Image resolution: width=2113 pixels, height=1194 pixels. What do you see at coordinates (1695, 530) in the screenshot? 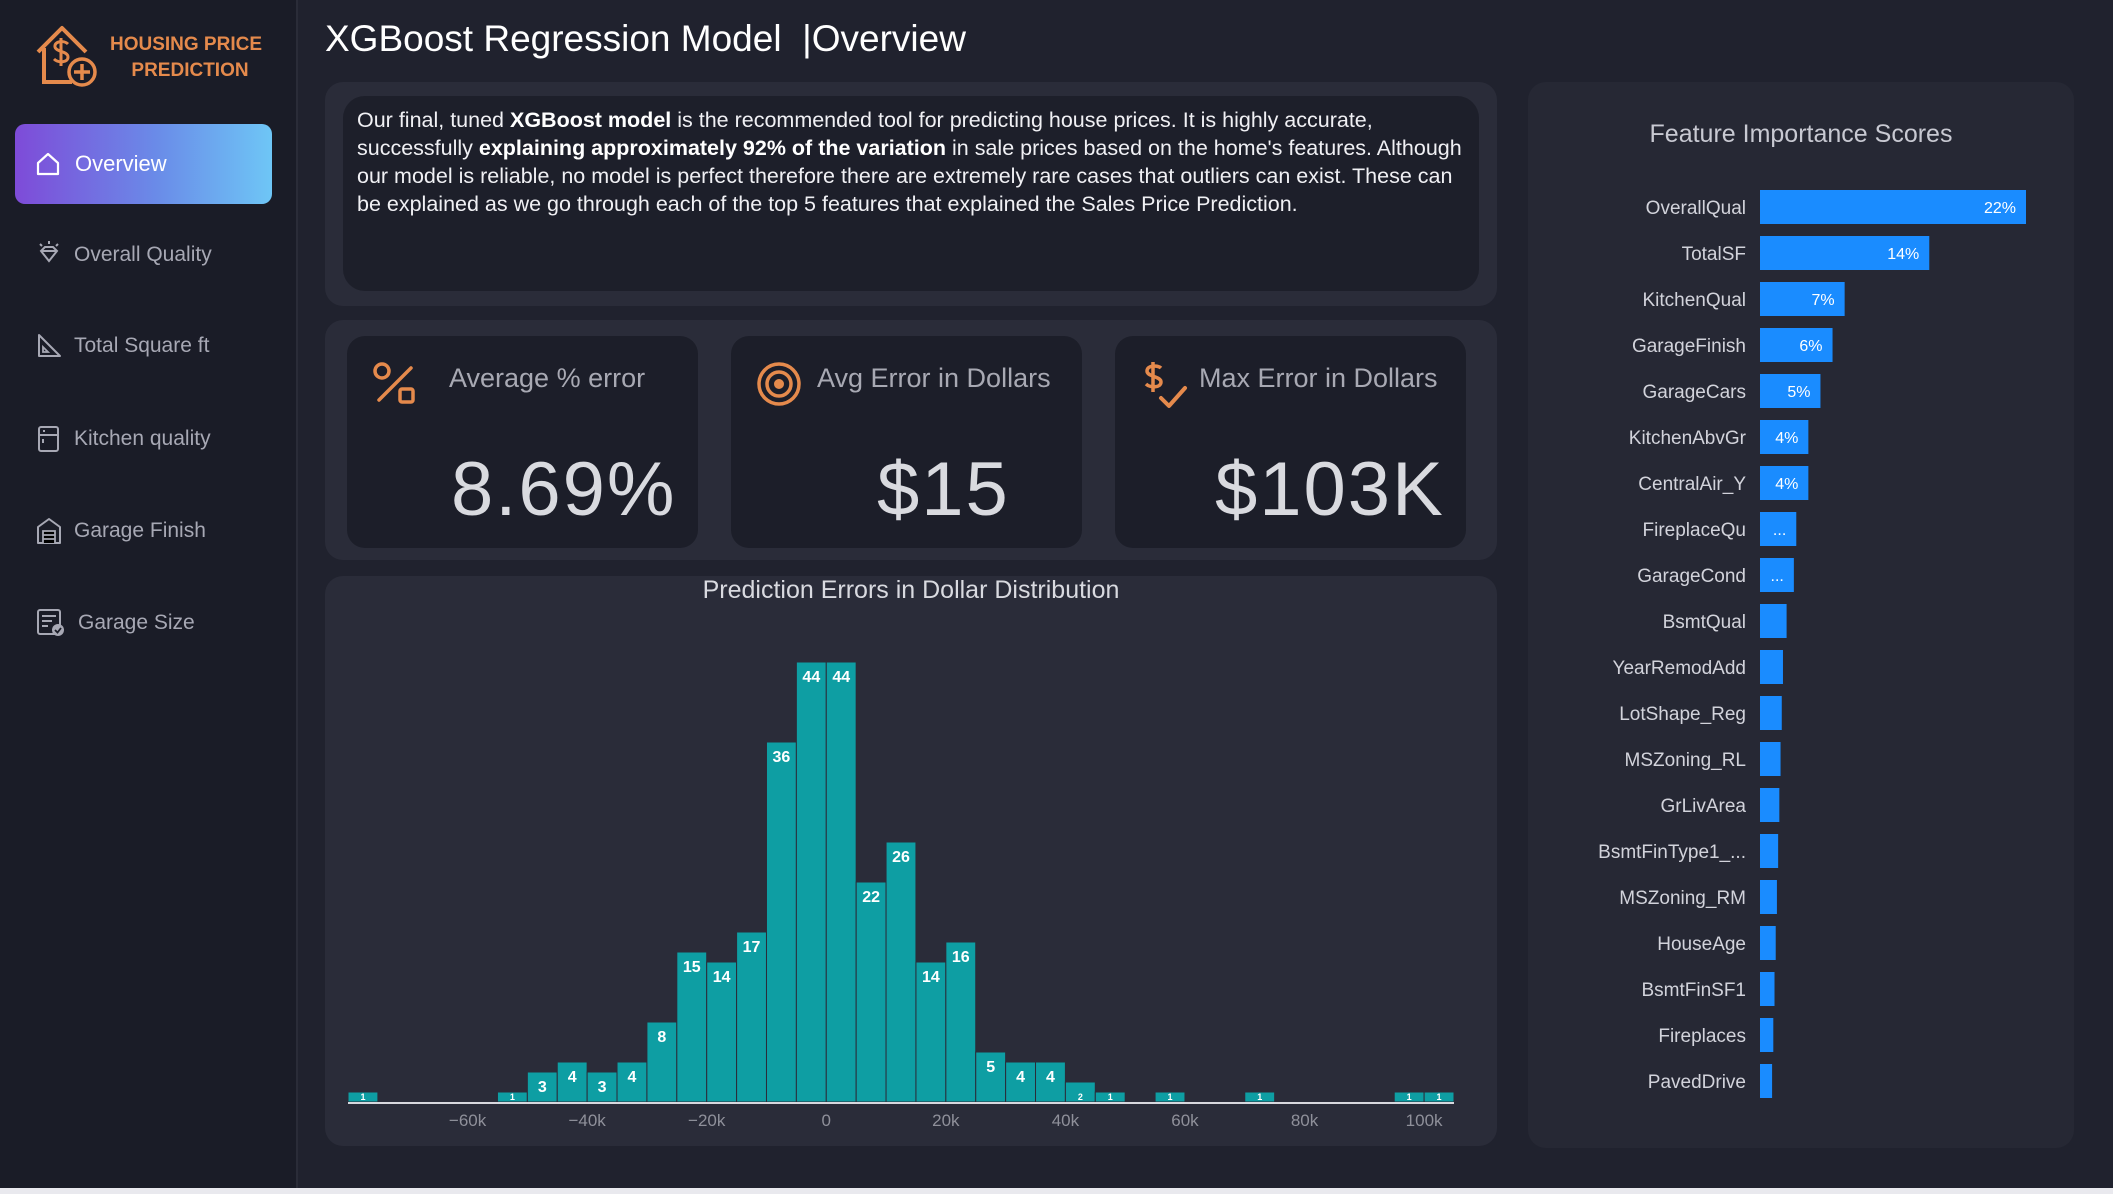
I see `feature-category-label: FireplaceQu` at bounding box center [1695, 530].